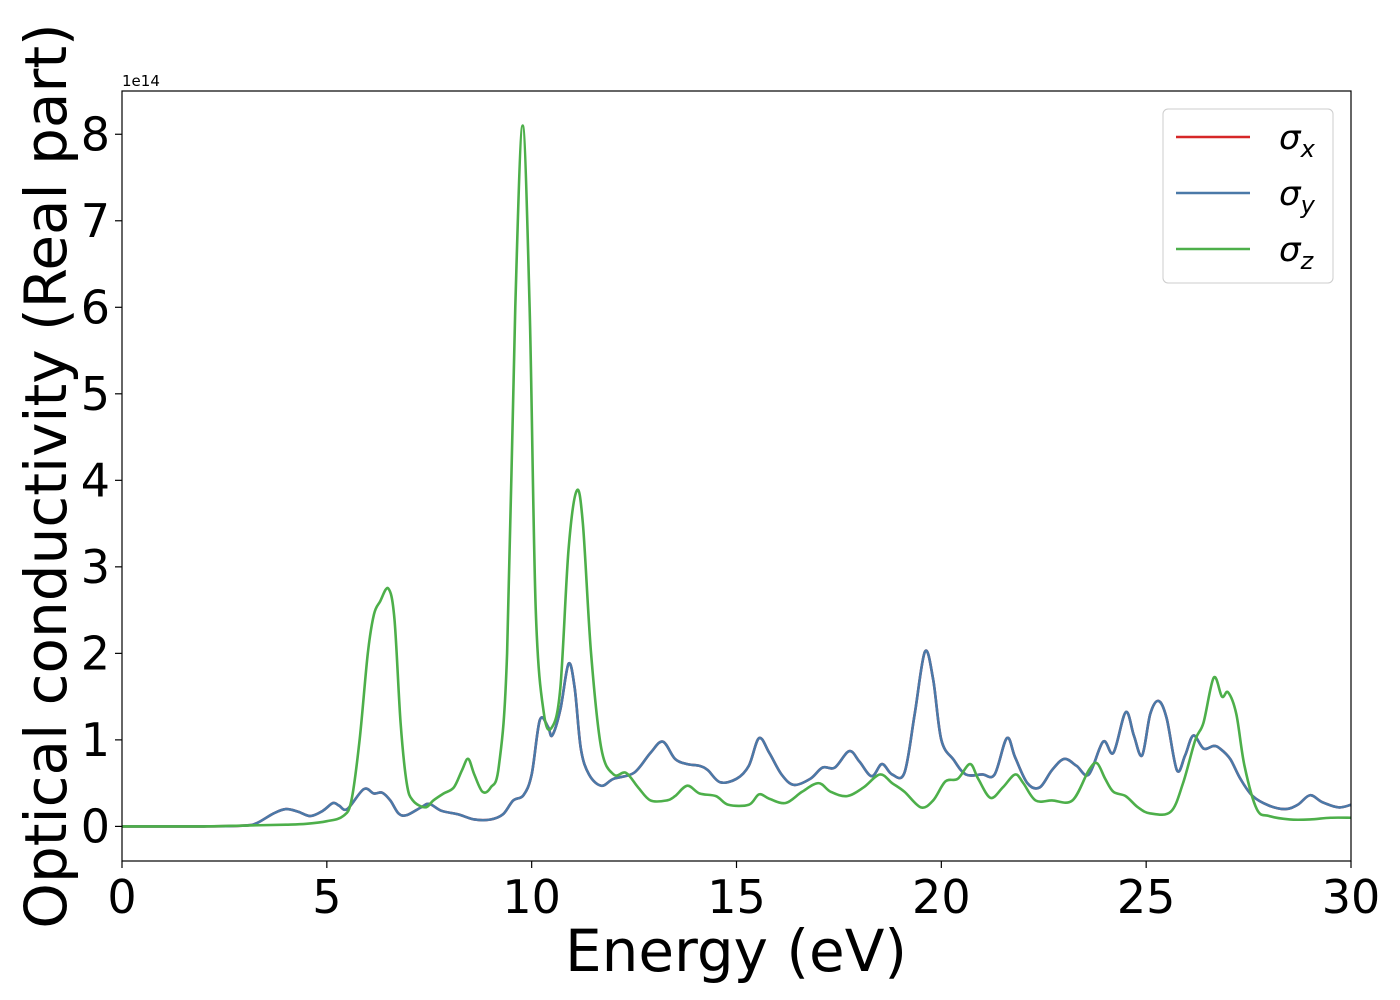  Describe the element at coordinates (941, 897) in the screenshot. I see `x-tick-label: 20` at that location.